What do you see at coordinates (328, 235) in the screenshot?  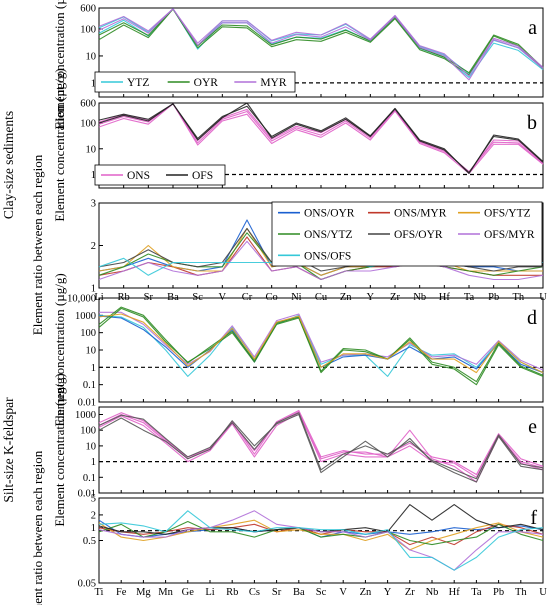 I see `legend-entry: ONS/YTZ` at bounding box center [328, 235].